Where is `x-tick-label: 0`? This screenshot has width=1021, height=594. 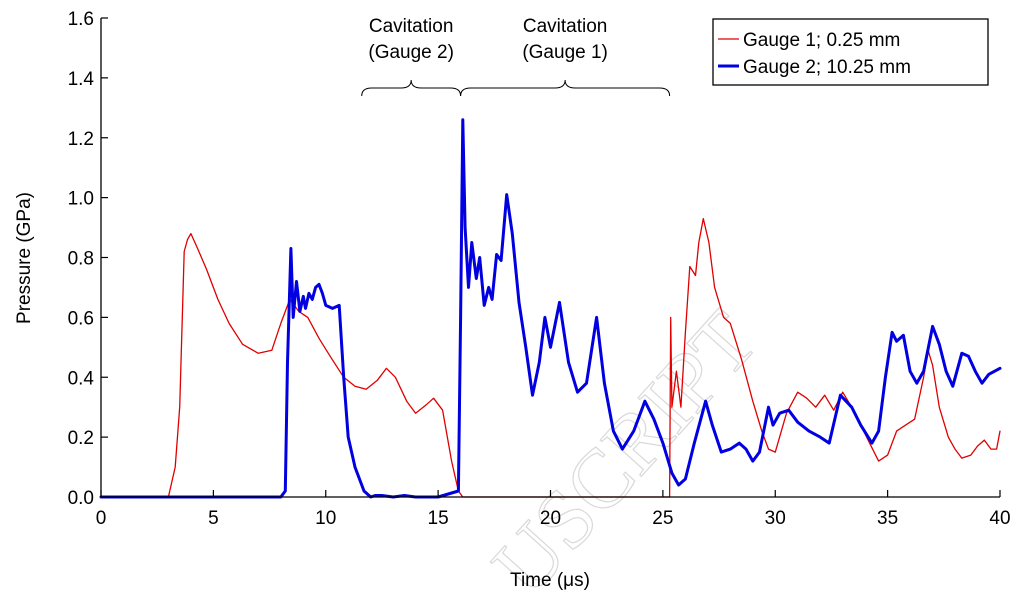
x-tick-label: 0 is located at coordinates (101, 518).